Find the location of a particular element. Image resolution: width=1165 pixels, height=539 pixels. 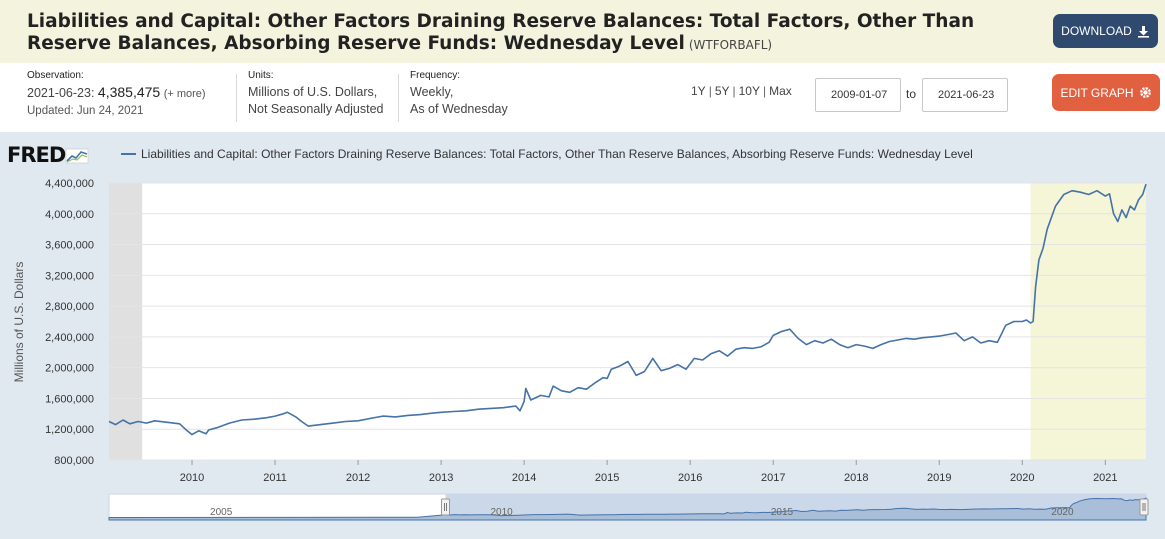

y-tick-label: 3,200,000 is located at coordinates (69, 276).